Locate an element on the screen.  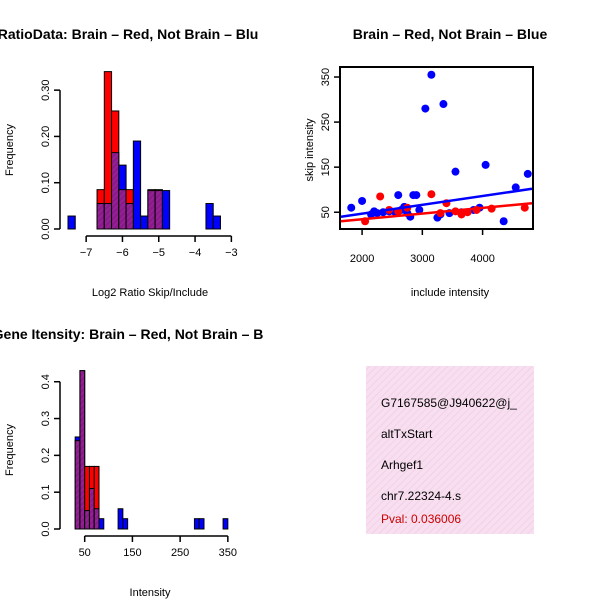
intensity-y-tick-label: 0.0 is located at coordinates (46, 528).